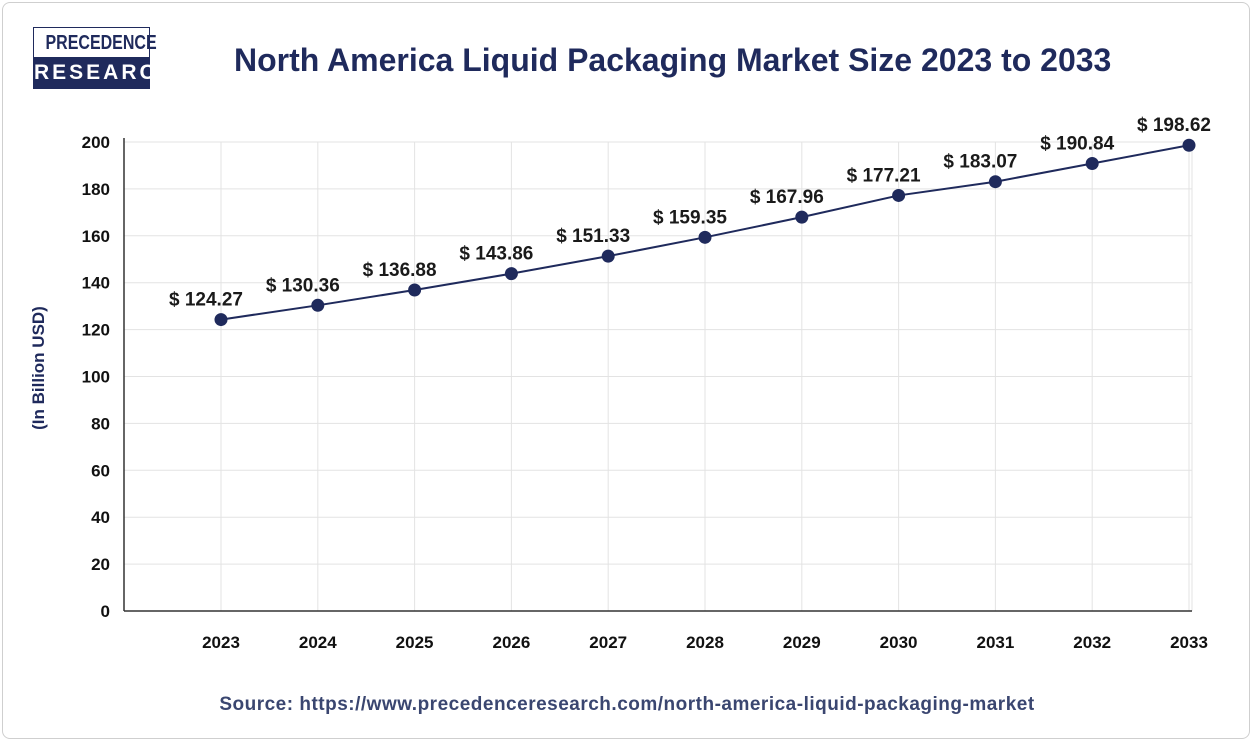  I want to click on x-tick-label: 2025, so click(415, 642).